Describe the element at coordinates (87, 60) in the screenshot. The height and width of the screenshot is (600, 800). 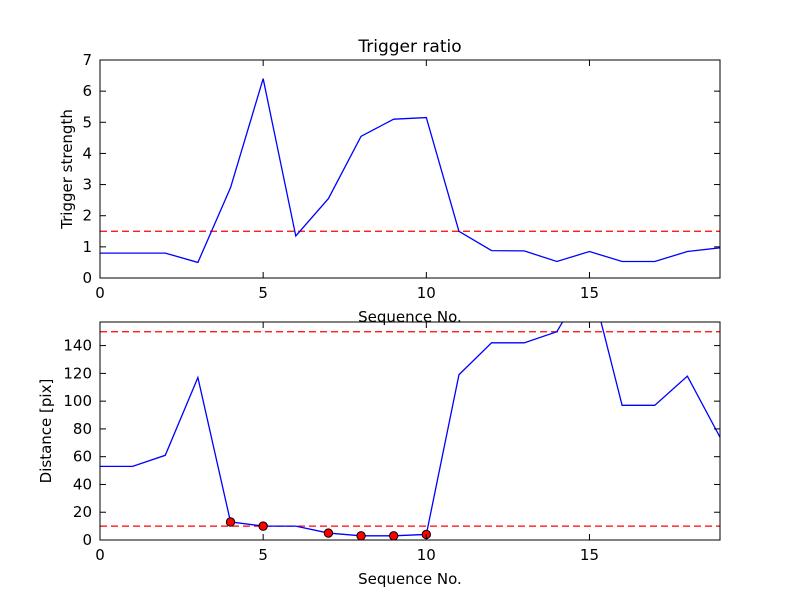
I see `y-tick-label: 7` at that location.